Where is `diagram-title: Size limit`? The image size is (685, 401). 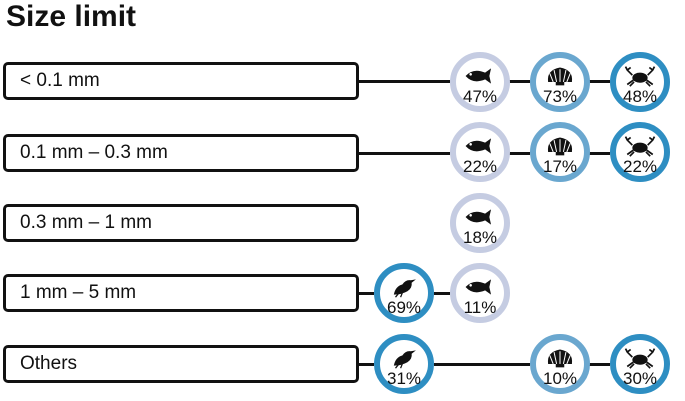
diagram-title: Size limit is located at coordinates (71, 16).